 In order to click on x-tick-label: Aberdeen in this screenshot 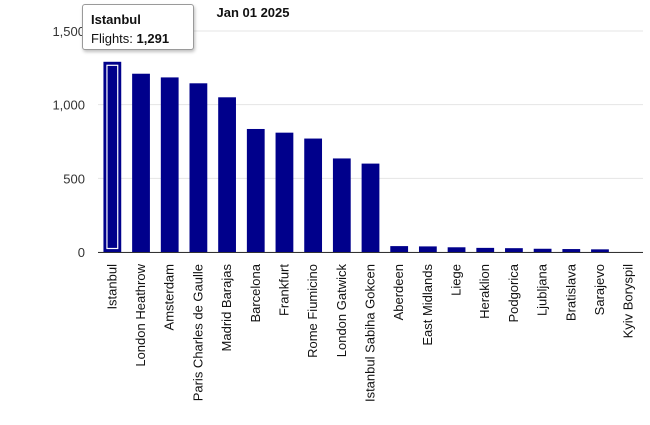, I will do `click(398, 292)`.